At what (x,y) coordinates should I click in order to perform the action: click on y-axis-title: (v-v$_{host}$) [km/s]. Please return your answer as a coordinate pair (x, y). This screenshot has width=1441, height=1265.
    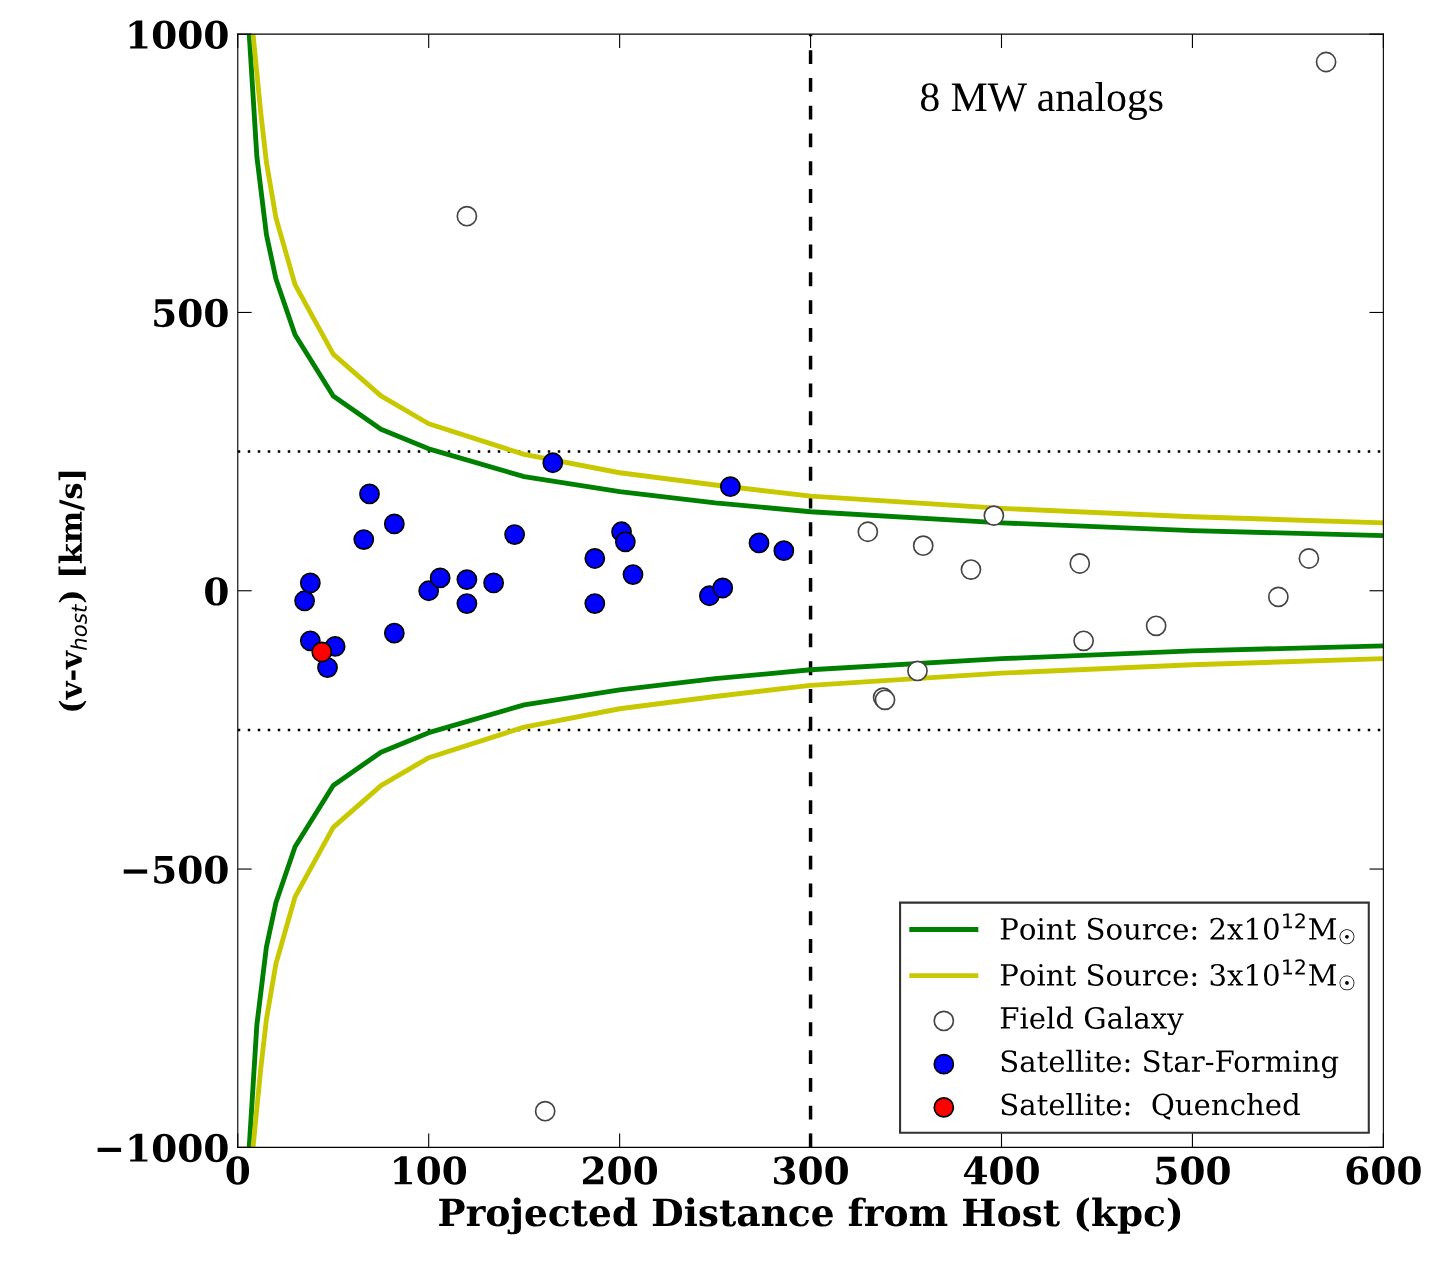
    Looking at the image, I should click on (73, 591).